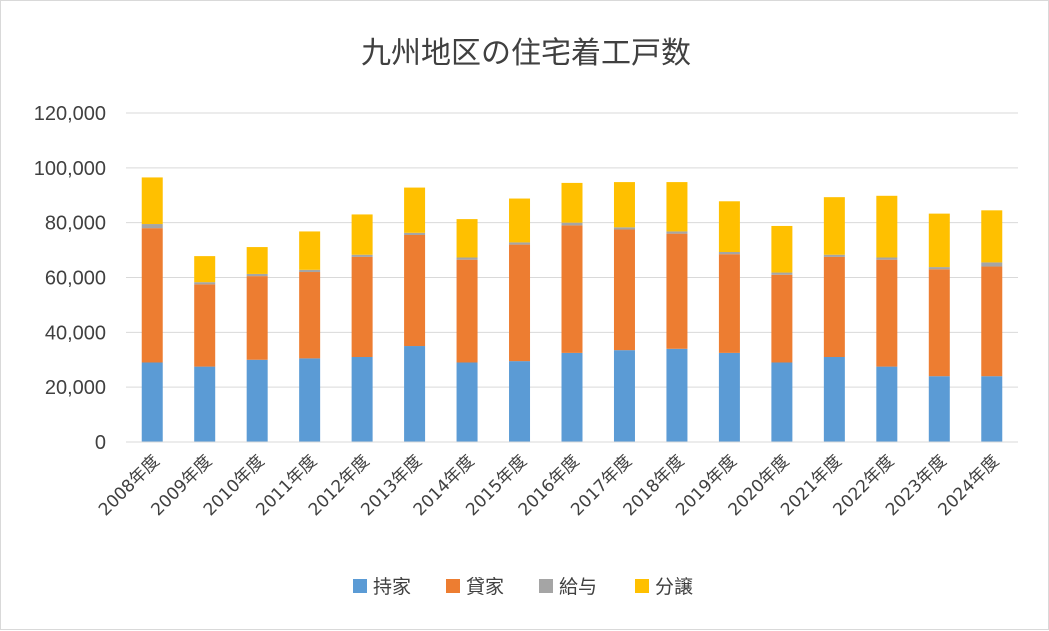 This screenshot has width=1049, height=631. I want to click on y-tick-label: 20,000, so click(75, 388).